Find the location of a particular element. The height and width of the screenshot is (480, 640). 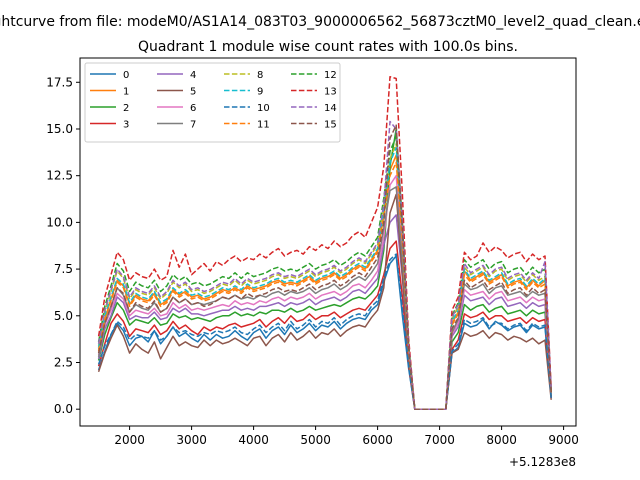

legend-box is located at coordinates (212, 102).